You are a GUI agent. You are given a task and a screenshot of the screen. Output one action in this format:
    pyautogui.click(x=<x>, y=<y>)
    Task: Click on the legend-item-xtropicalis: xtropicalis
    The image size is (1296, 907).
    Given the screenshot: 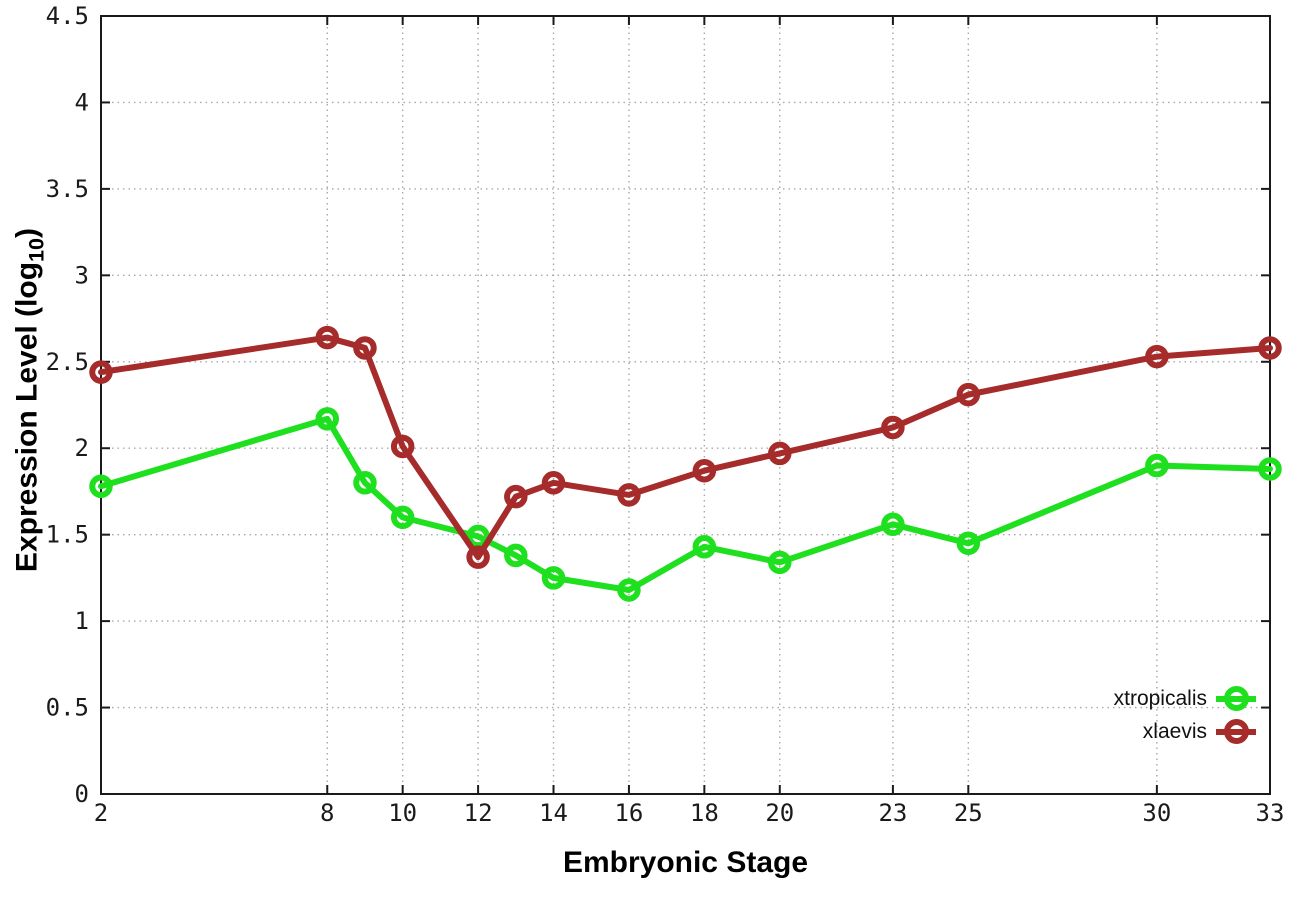 What is the action you would take?
    pyautogui.click(x=1185, y=698)
    